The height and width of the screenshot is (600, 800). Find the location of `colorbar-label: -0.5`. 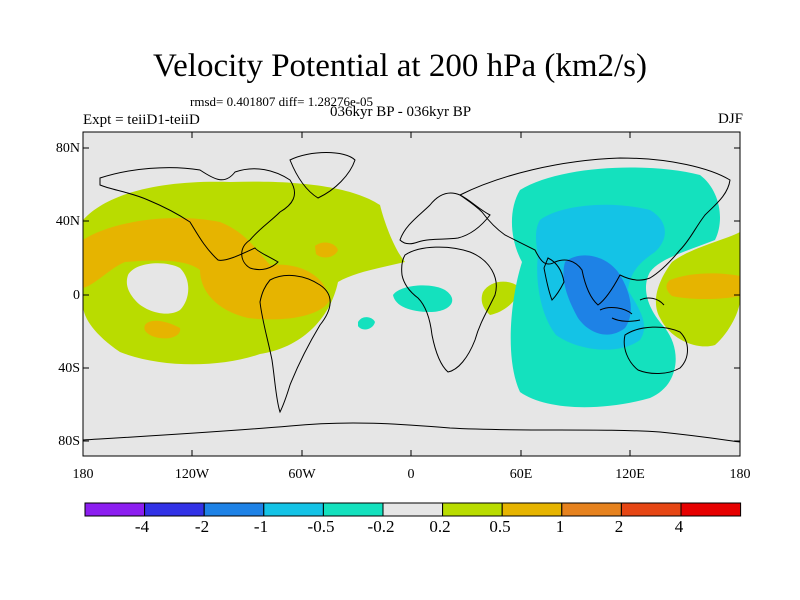

colorbar-label: -0.5 is located at coordinates (321, 526).